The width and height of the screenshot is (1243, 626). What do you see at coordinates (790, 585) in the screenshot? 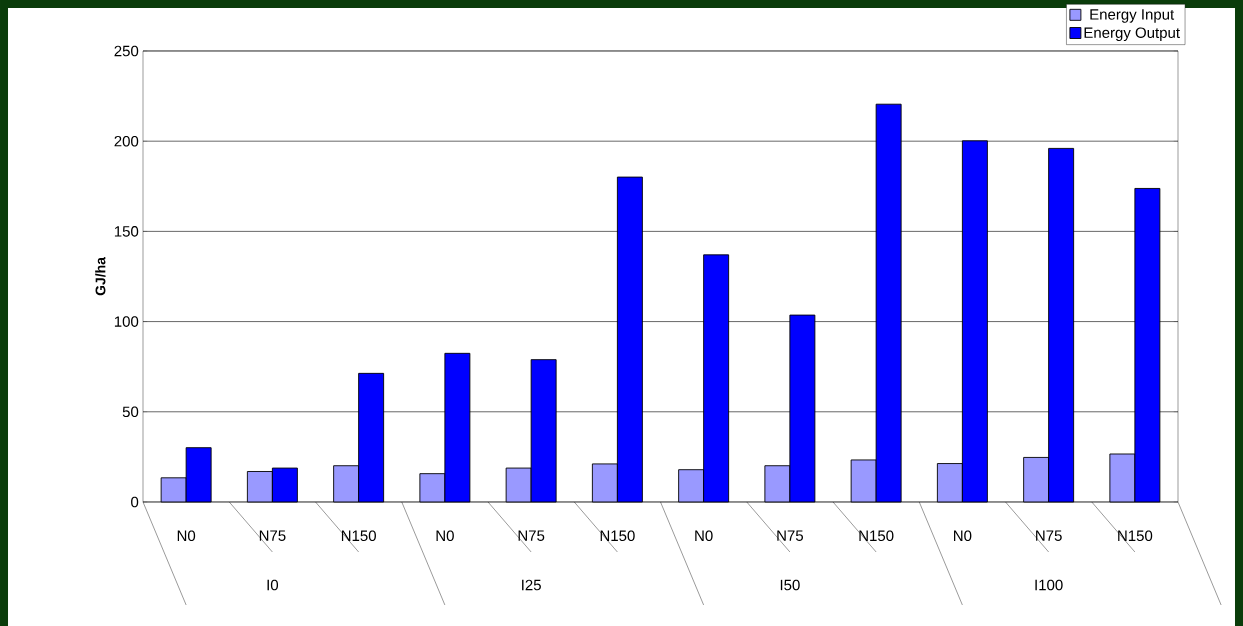
I see `text: I50` at bounding box center [790, 585].